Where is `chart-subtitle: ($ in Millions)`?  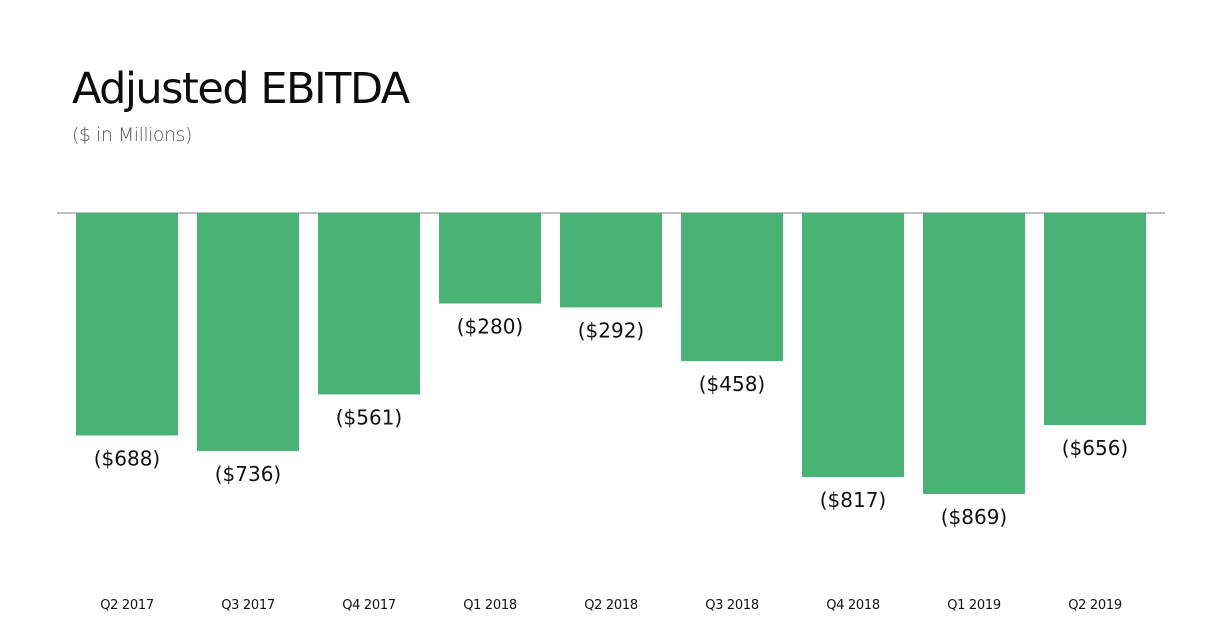
chart-subtitle: ($ in Millions) is located at coordinates (132, 135).